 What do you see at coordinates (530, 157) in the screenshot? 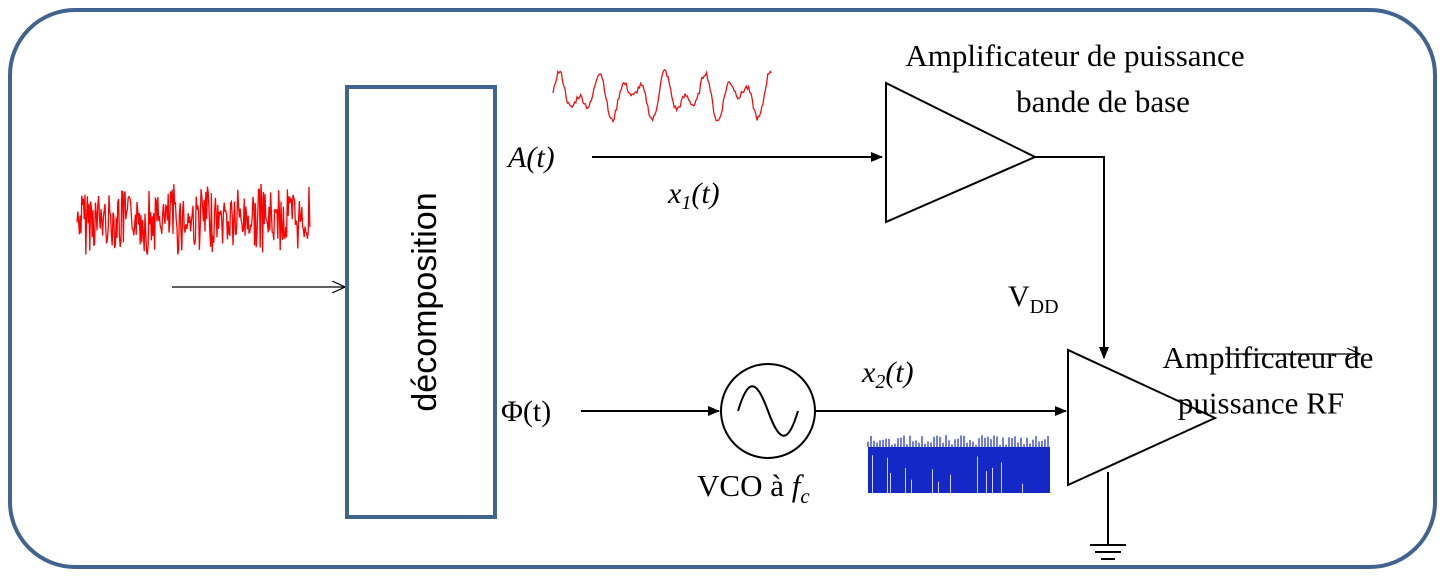
I see `amplitude-signal-label: A(t)` at bounding box center [530, 157].